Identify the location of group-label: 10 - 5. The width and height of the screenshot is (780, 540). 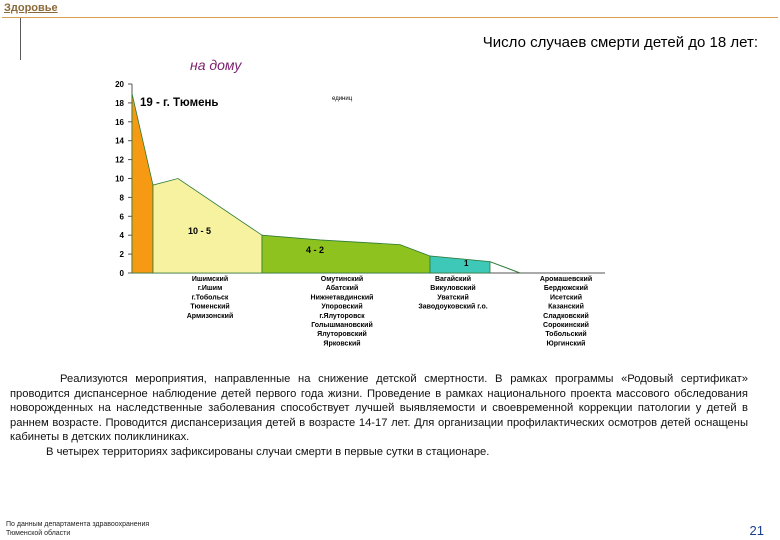
(199, 231).